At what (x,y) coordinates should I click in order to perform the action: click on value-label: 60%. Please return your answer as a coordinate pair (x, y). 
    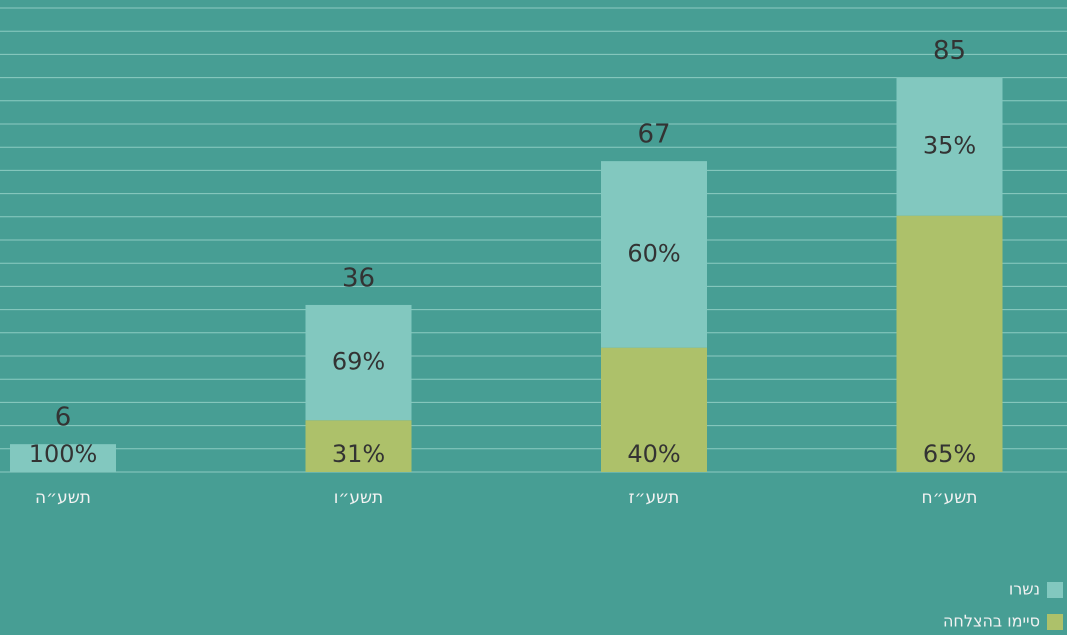
    Looking at the image, I should click on (653, 253).